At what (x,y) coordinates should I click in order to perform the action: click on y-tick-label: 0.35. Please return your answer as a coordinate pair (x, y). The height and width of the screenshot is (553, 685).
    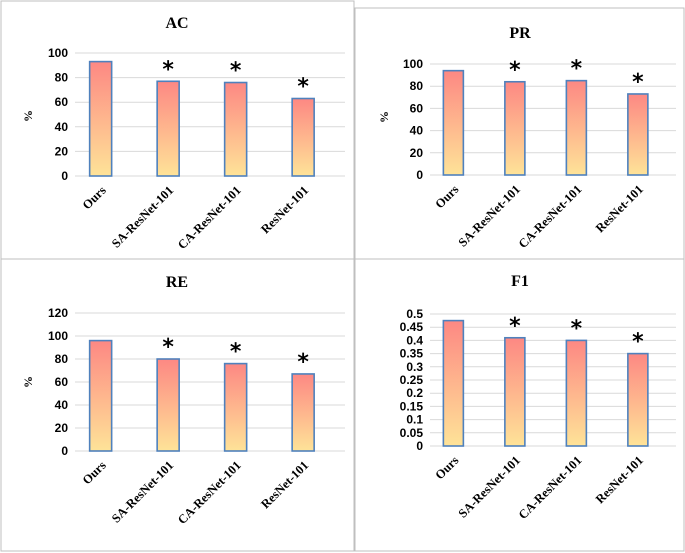
    Looking at the image, I should click on (412, 354).